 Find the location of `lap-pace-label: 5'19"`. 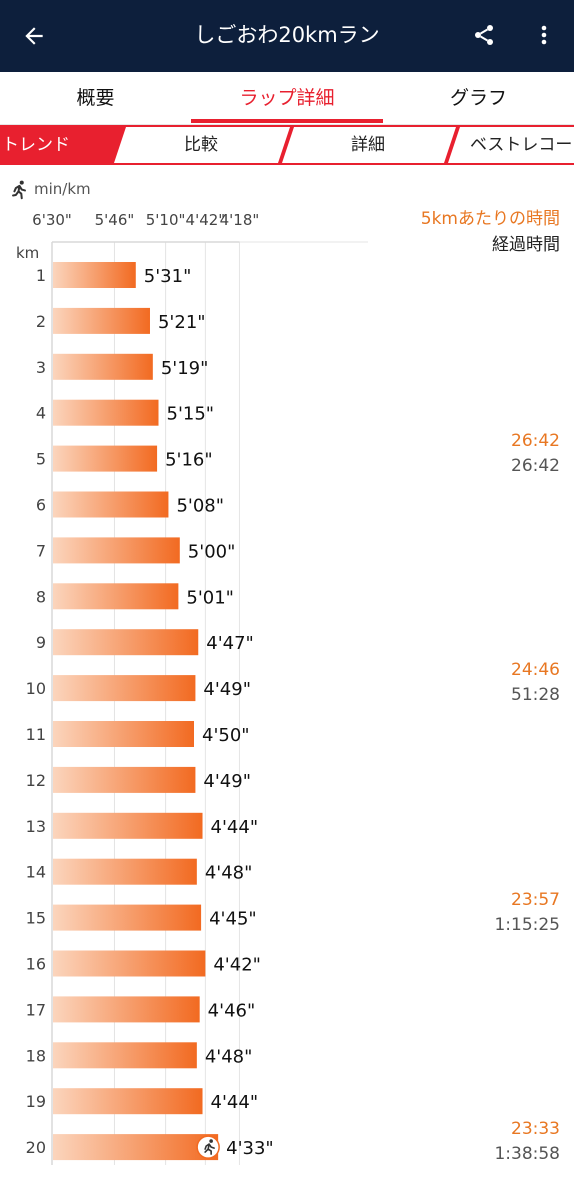

lap-pace-label: 5'19" is located at coordinates (185, 368).